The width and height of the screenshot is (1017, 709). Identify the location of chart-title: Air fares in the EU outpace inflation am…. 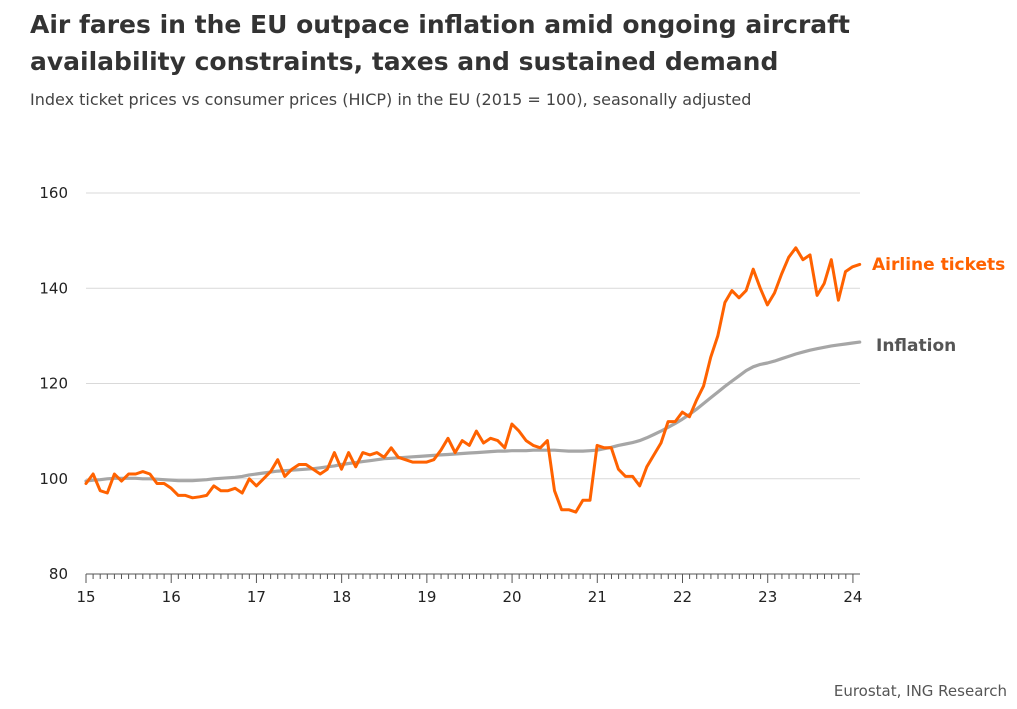
(440, 43).